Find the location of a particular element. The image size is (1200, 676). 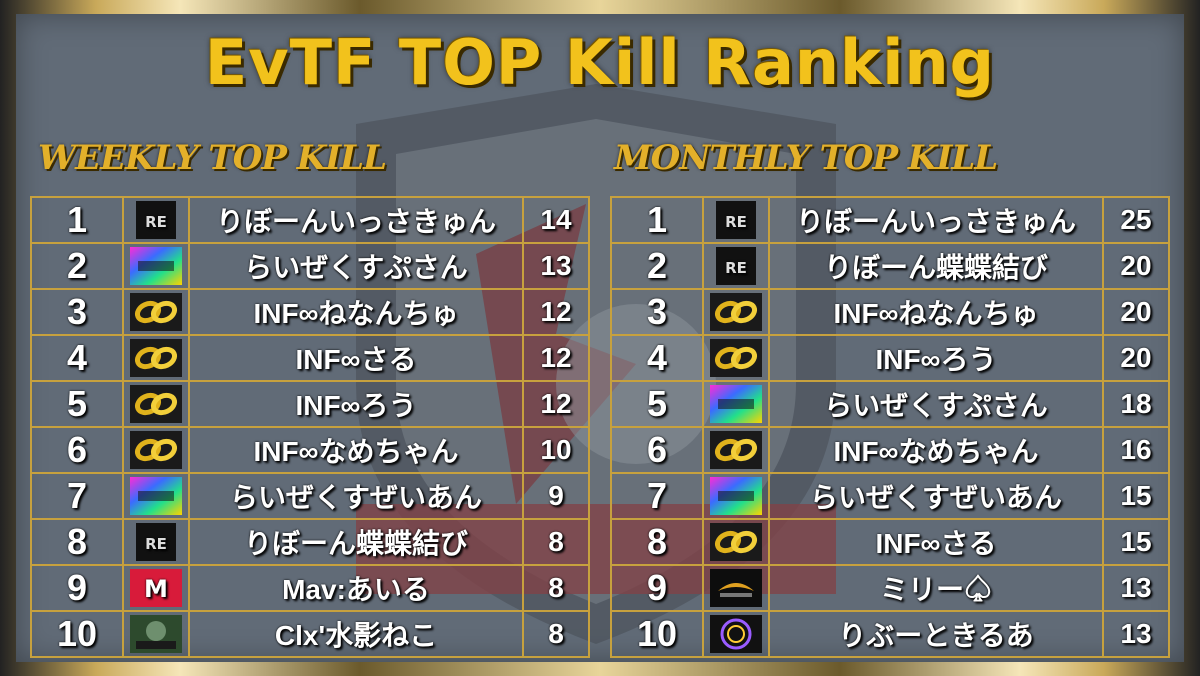

kill-count-cell: 18 is located at coordinates (1136, 403).